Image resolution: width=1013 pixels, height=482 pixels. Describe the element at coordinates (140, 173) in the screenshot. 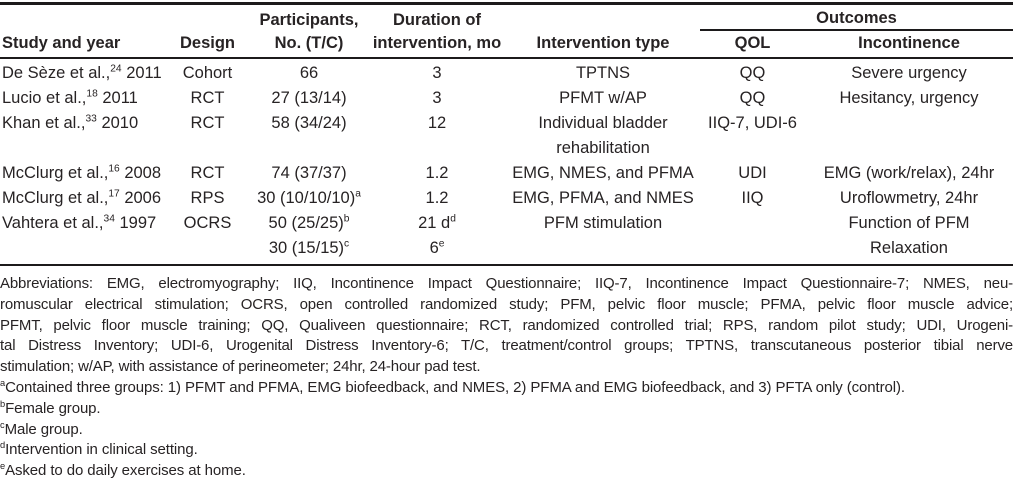

I see `study-year: 2008` at that location.